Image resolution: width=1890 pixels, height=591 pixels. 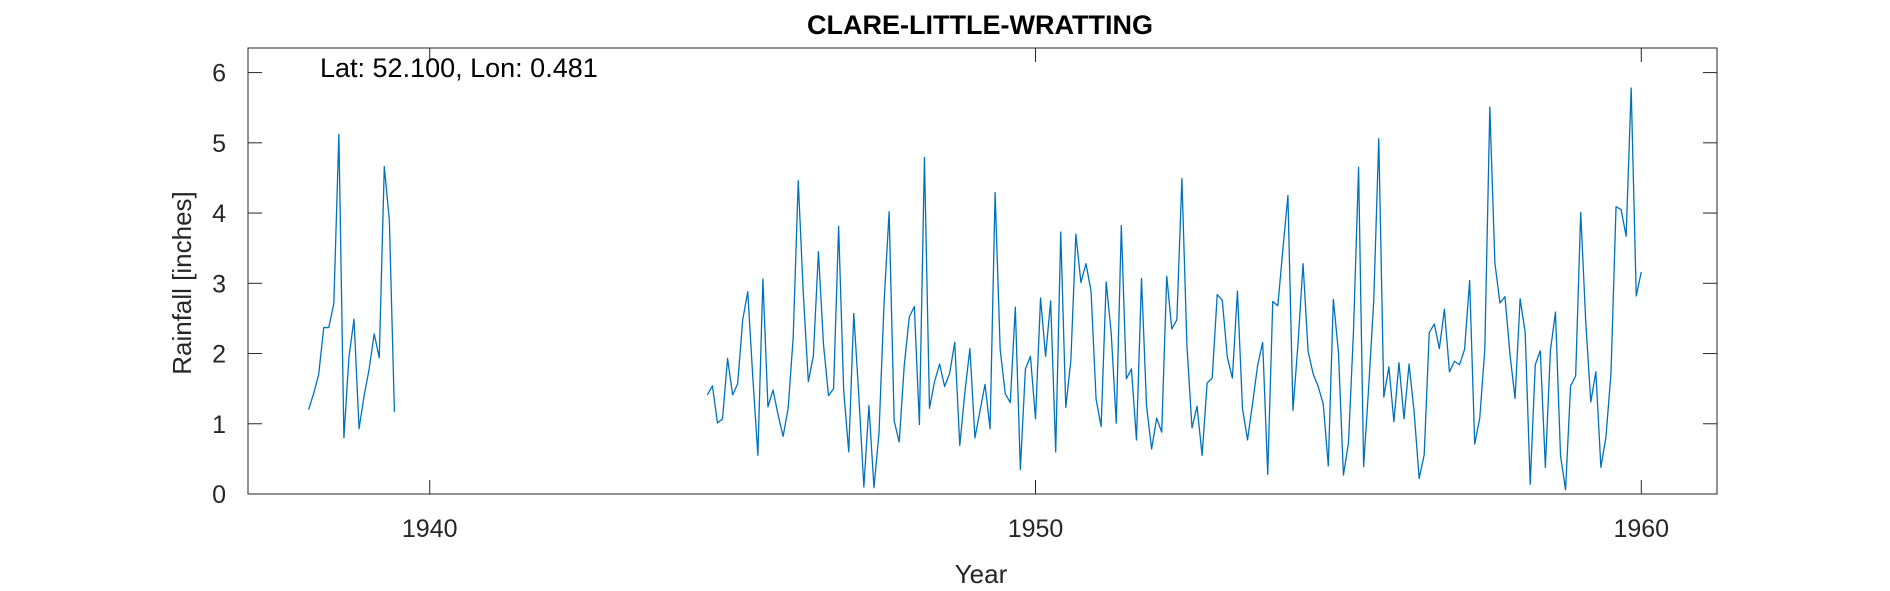 I want to click on y-axis-label: Rainfall [inches], so click(x=182, y=283).